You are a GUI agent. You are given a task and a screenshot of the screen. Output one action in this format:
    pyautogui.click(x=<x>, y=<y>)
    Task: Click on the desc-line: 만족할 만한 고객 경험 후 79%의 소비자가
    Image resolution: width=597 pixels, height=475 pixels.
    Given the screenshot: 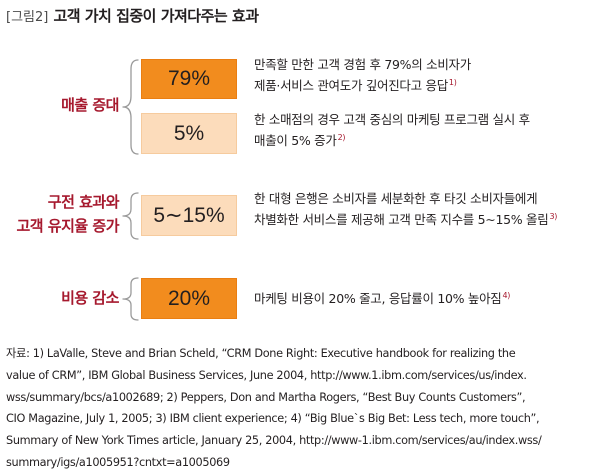 What is the action you would take?
    pyautogui.click(x=362, y=64)
    